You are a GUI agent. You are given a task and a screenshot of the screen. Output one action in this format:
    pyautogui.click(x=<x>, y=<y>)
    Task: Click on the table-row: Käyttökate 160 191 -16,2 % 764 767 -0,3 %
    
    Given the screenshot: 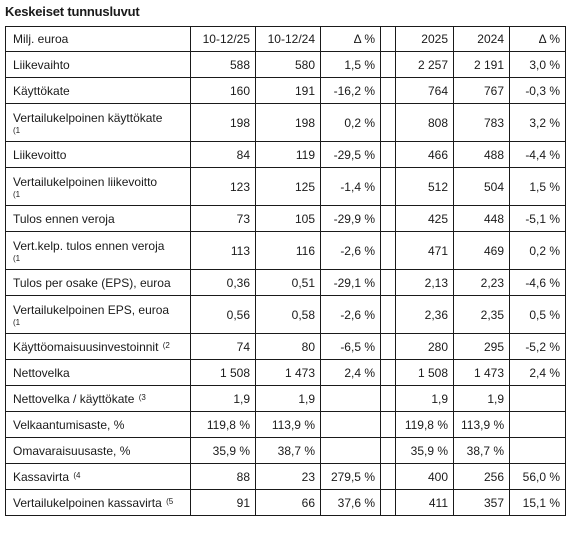 What is the action you would take?
    pyautogui.click(x=286, y=91)
    